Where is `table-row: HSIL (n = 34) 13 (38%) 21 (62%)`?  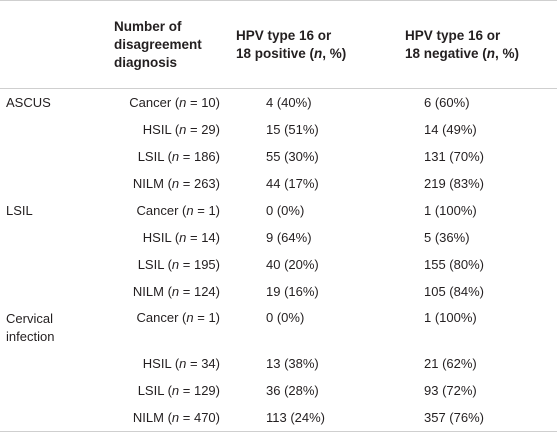 table-row: HSIL (n = 34) 13 (38%) 21 (62%) is located at coordinates (278, 363).